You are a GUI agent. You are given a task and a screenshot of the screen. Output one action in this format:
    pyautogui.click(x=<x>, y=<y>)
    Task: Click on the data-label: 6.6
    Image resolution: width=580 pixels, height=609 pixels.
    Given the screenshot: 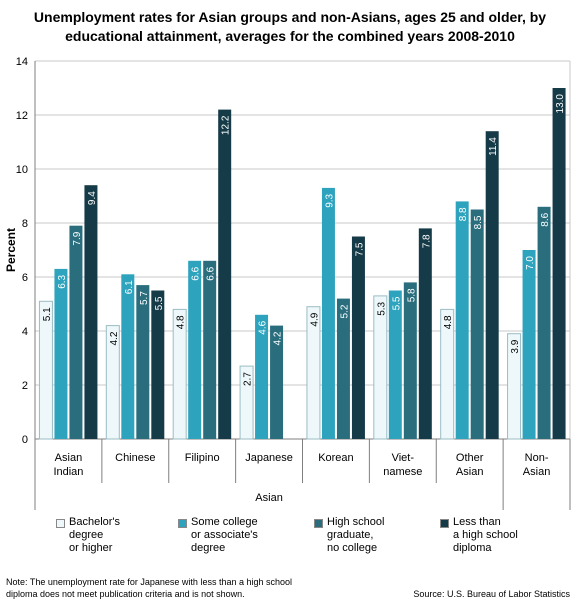 What is the action you would take?
    pyautogui.click(x=211, y=273)
    